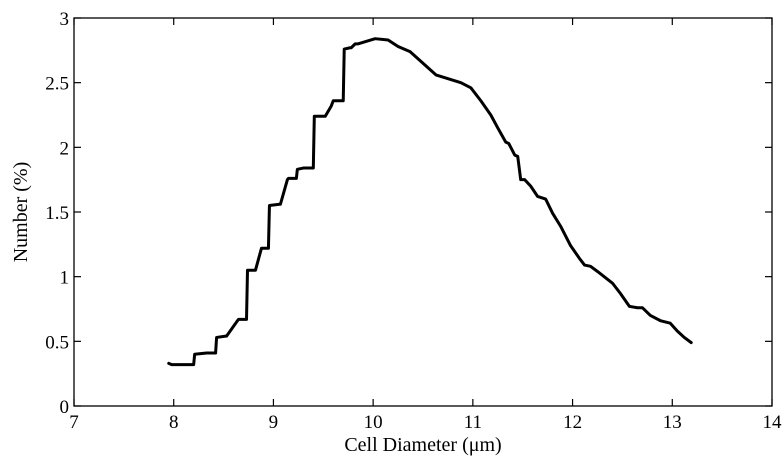 This screenshot has height=464, width=783. Describe the element at coordinates (74, 422) in the screenshot. I see `x-tick-label: 7` at that location.